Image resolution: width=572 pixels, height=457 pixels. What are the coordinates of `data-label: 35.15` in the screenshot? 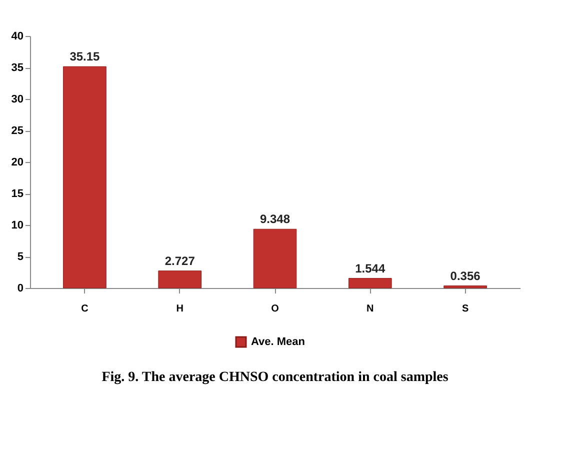 It's located at (85, 57).